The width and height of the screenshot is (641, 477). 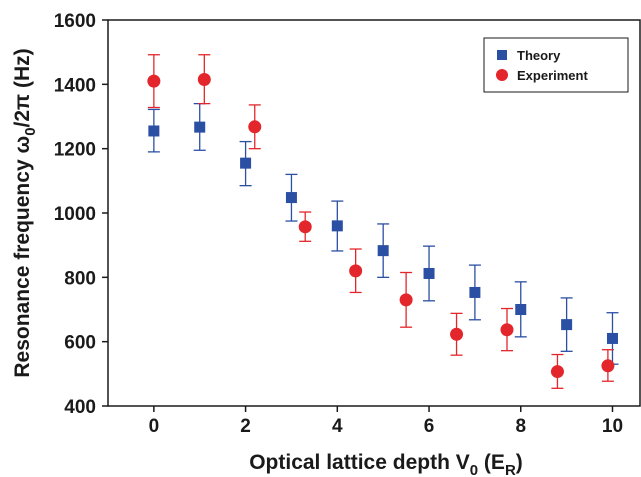 What do you see at coordinates (429, 426) in the screenshot?
I see `x-tick-label: 6` at bounding box center [429, 426].